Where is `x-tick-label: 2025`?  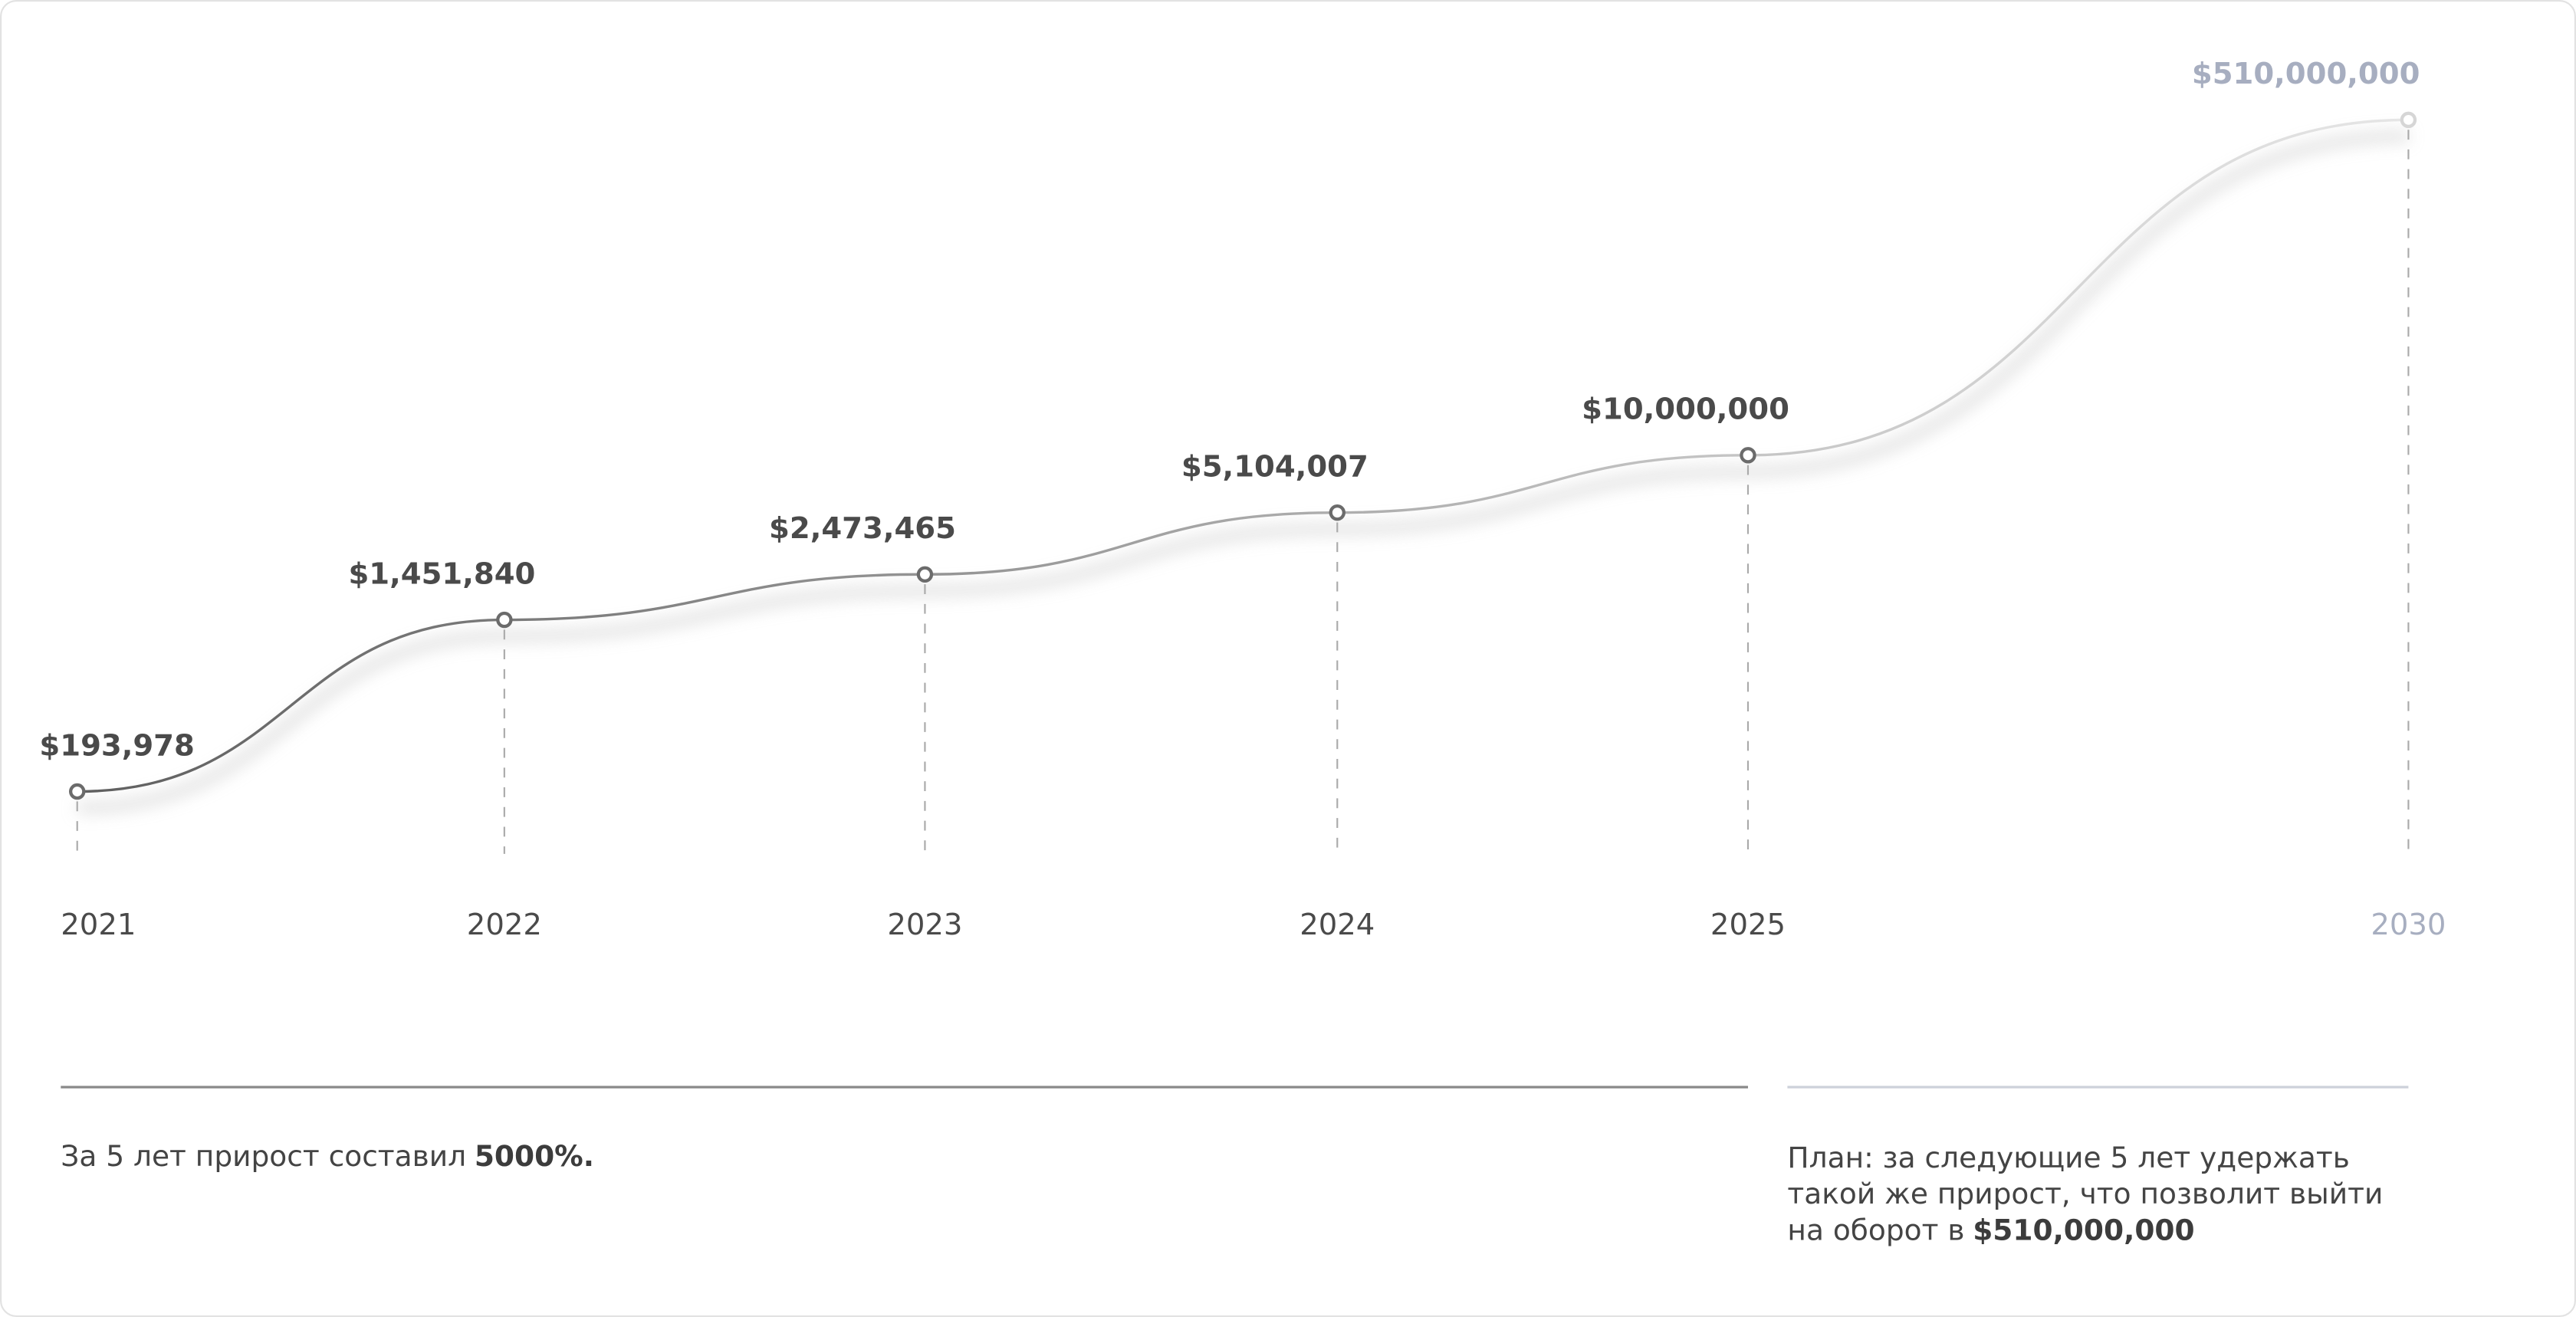
x-tick-label: 2025 is located at coordinates (1748, 925).